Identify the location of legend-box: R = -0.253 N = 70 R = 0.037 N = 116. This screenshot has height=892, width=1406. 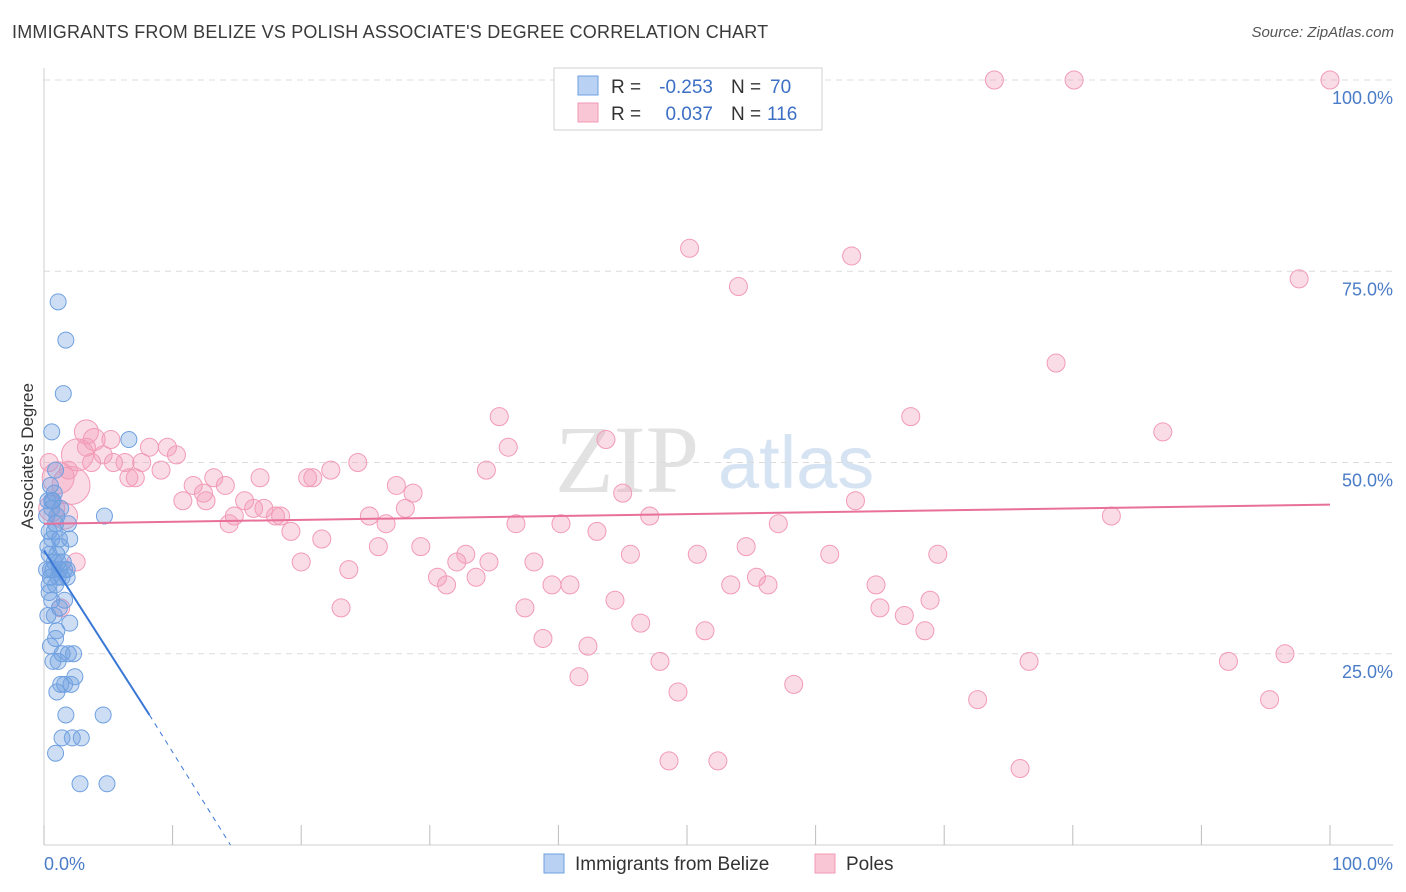
(688, 99).